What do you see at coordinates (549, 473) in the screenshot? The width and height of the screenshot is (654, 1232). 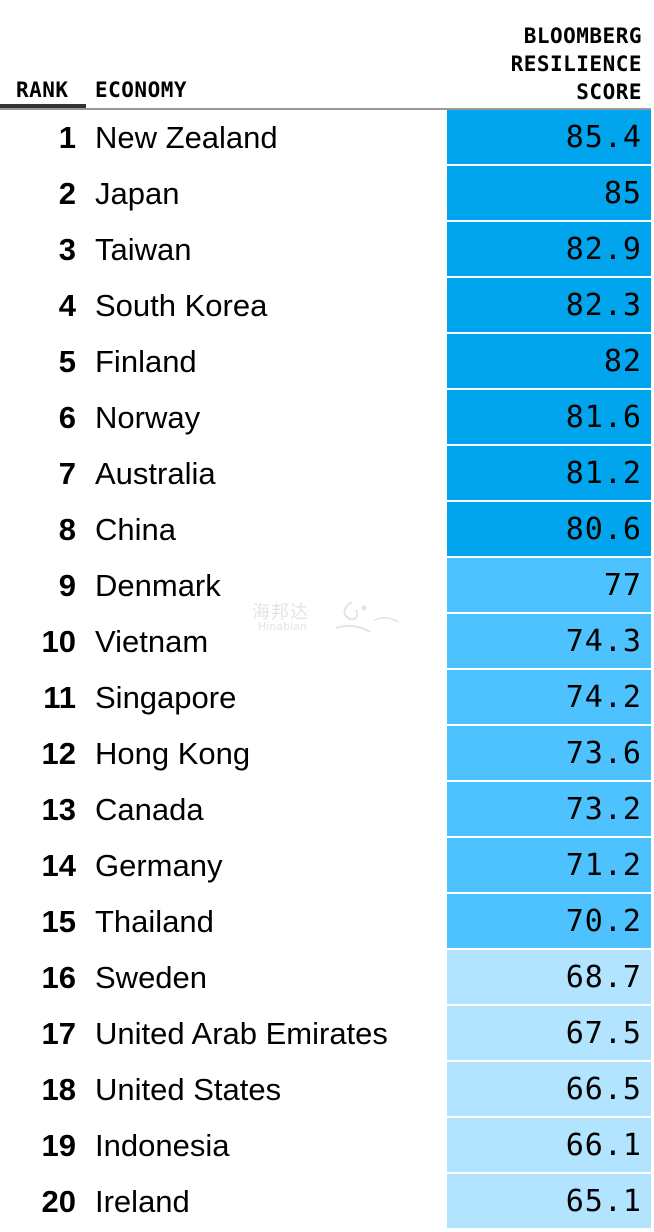 I see `score-cell: 81.2` at bounding box center [549, 473].